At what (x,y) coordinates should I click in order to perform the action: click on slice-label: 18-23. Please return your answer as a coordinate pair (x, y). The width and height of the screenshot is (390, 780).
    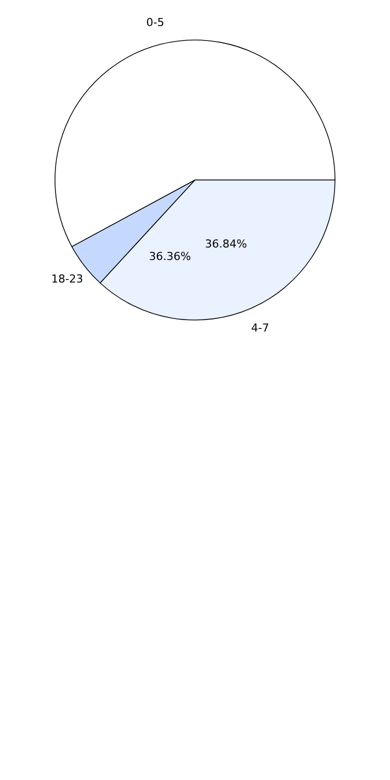
    Looking at the image, I should click on (67, 279).